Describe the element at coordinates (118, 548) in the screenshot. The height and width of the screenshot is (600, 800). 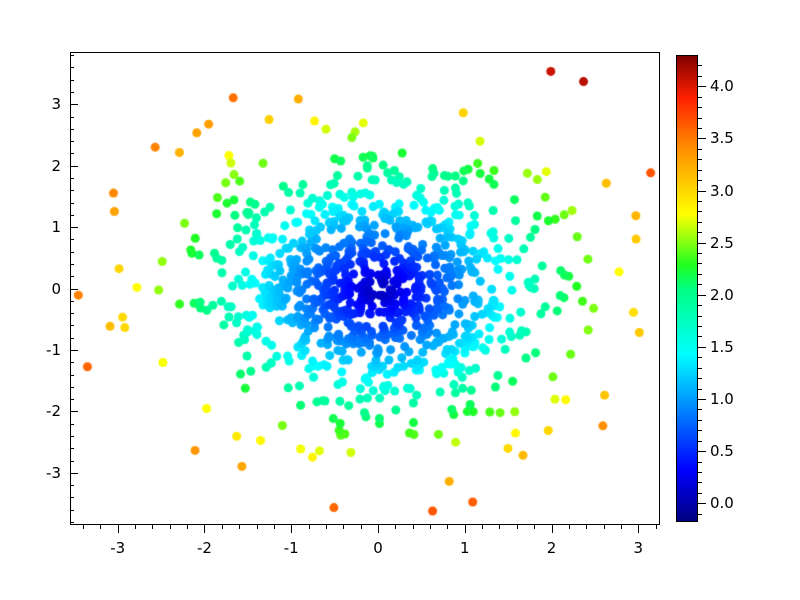
I see `x-tick-label: -3` at that location.